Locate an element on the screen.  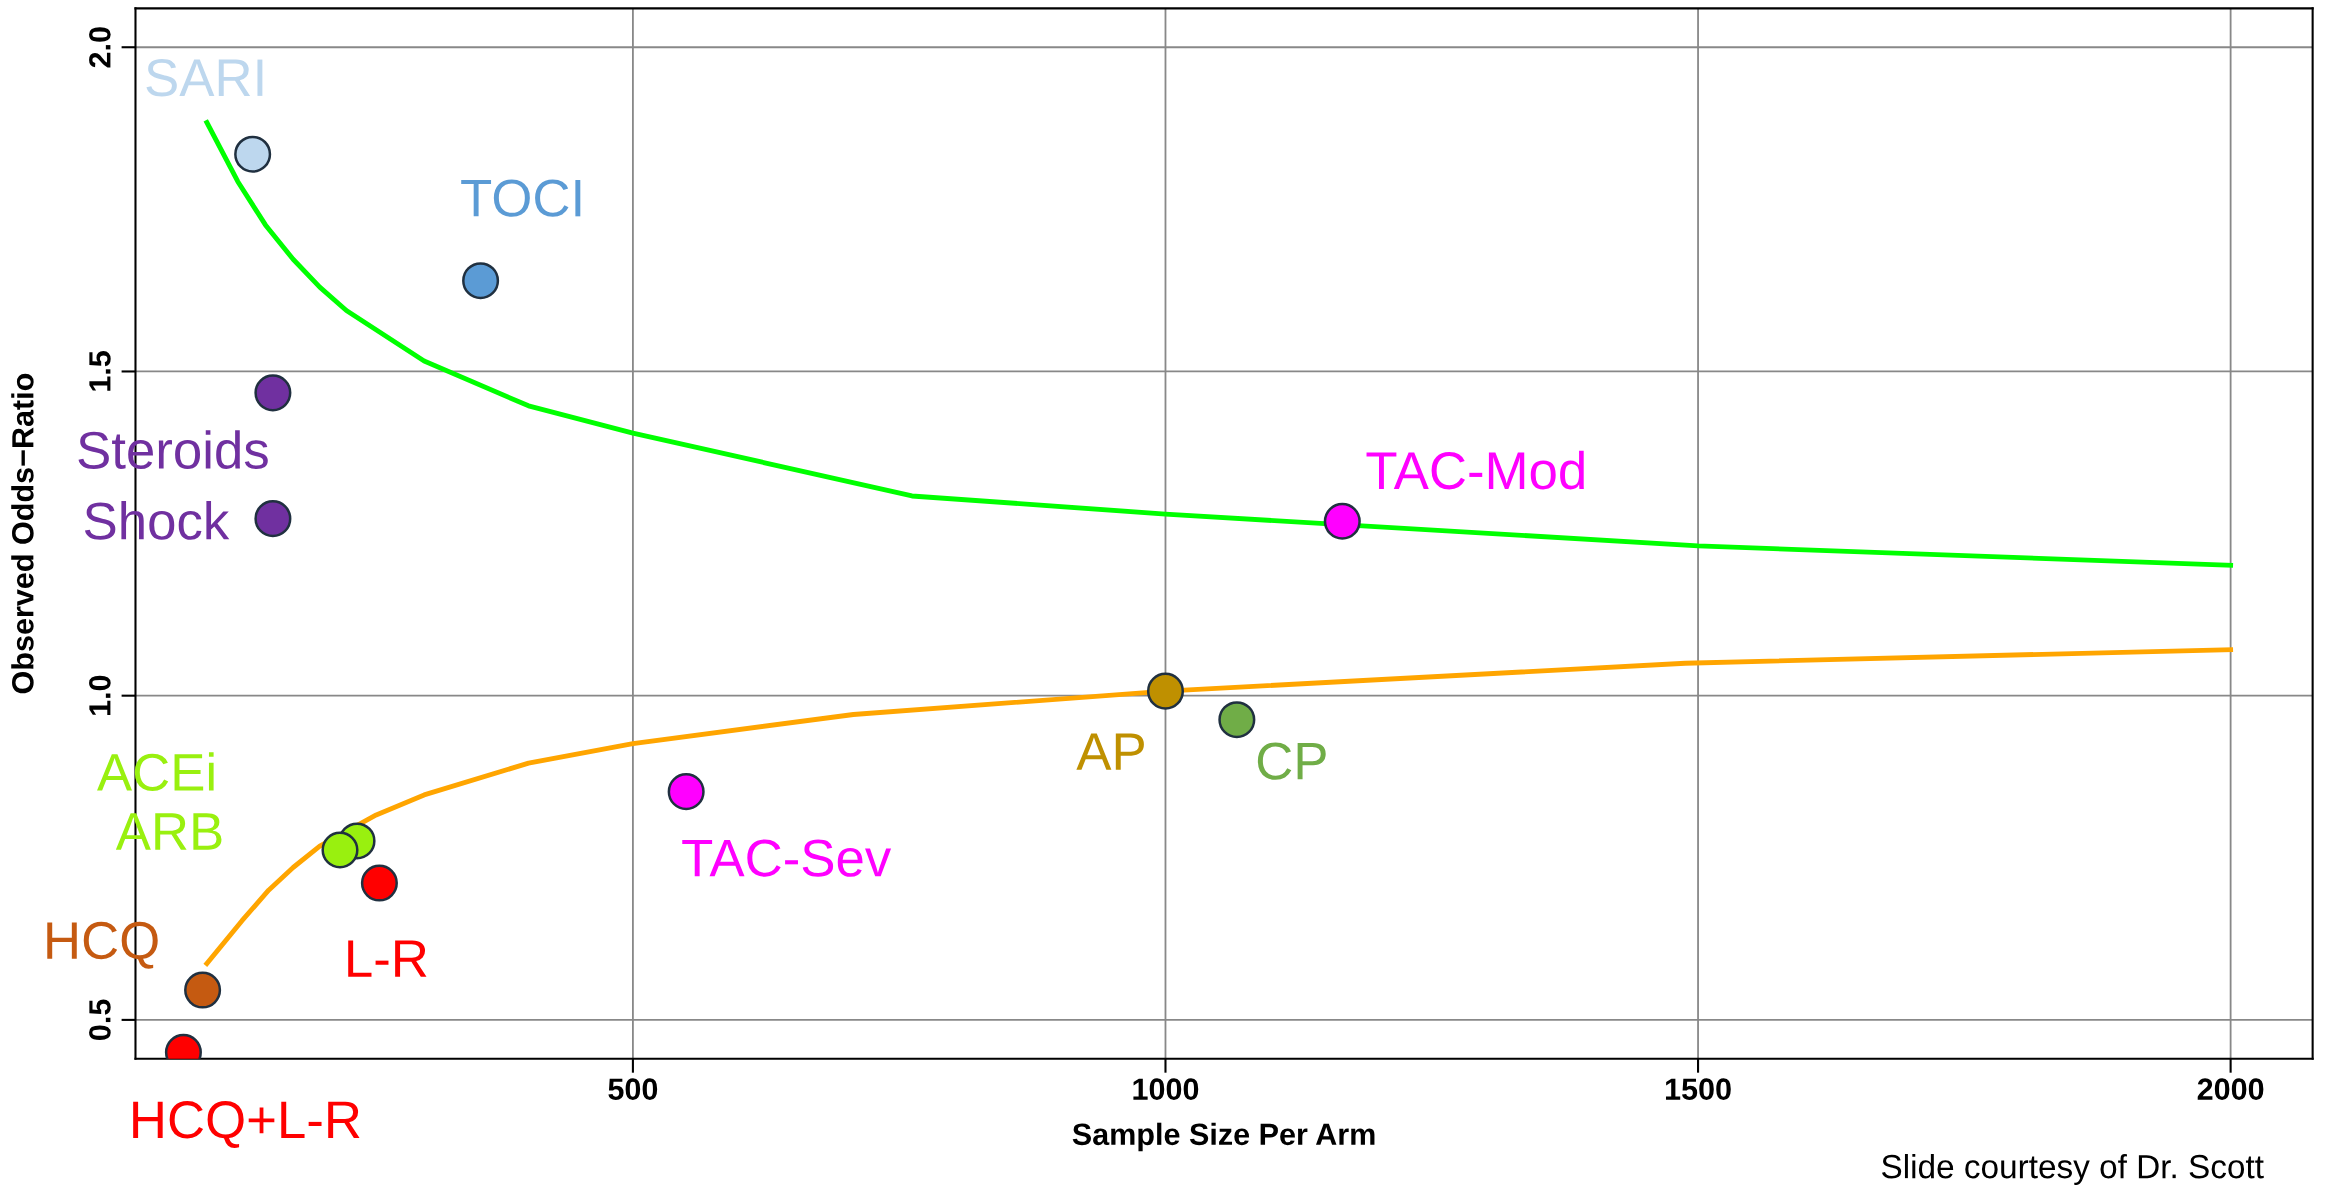
series-label: TAC-Mod is located at coordinates (1475, 470).